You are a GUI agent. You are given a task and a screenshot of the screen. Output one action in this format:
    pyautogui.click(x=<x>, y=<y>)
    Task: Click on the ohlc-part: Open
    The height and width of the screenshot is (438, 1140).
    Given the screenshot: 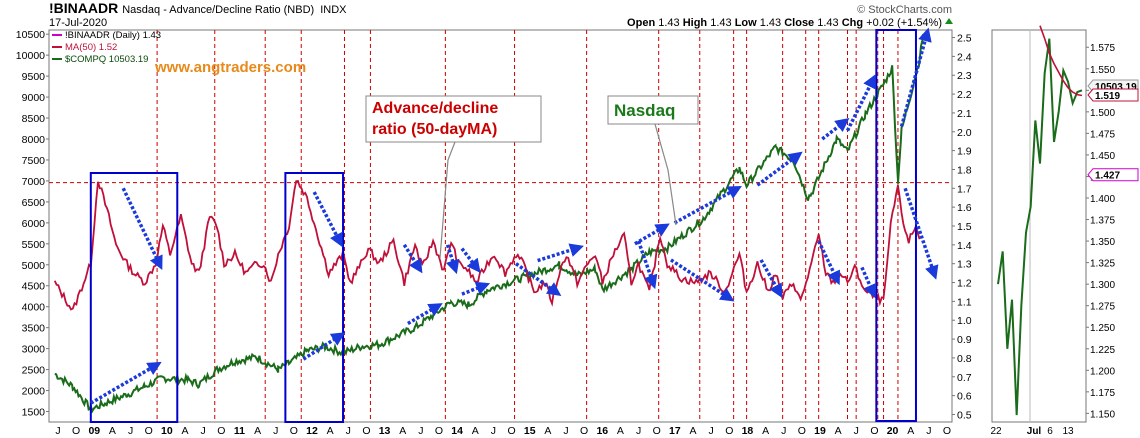 What is the action you would take?
    pyautogui.click(x=641, y=23)
    